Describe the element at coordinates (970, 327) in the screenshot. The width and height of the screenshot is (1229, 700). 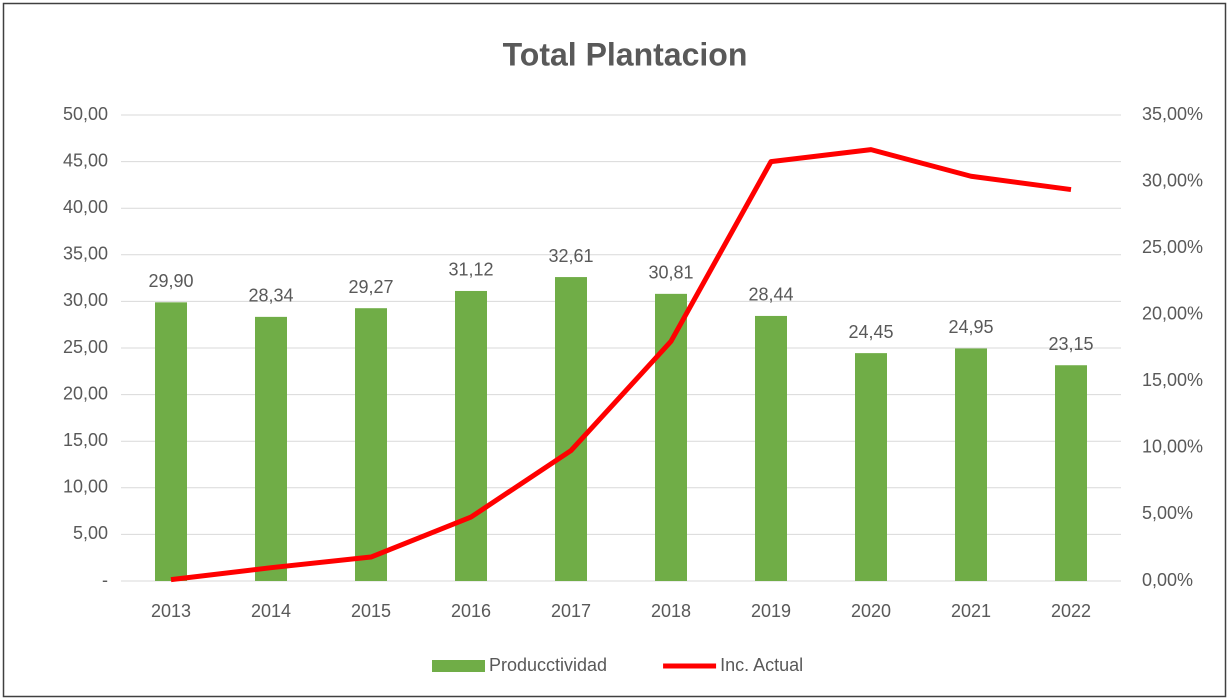
I see `data-label: 24,95` at that location.